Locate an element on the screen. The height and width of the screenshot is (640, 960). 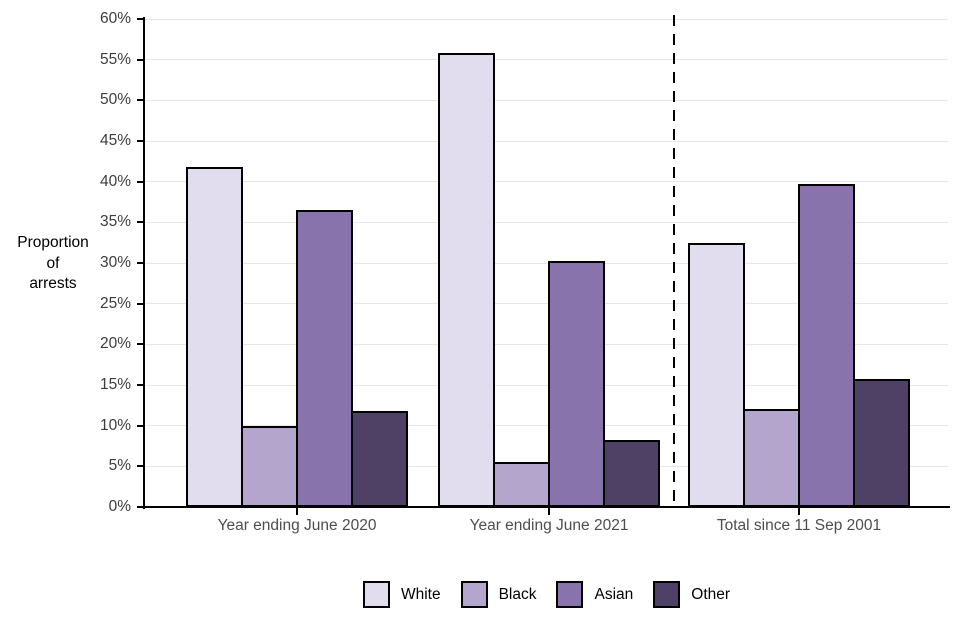
y-axis-tick-label: 25% is located at coordinates (115, 303).